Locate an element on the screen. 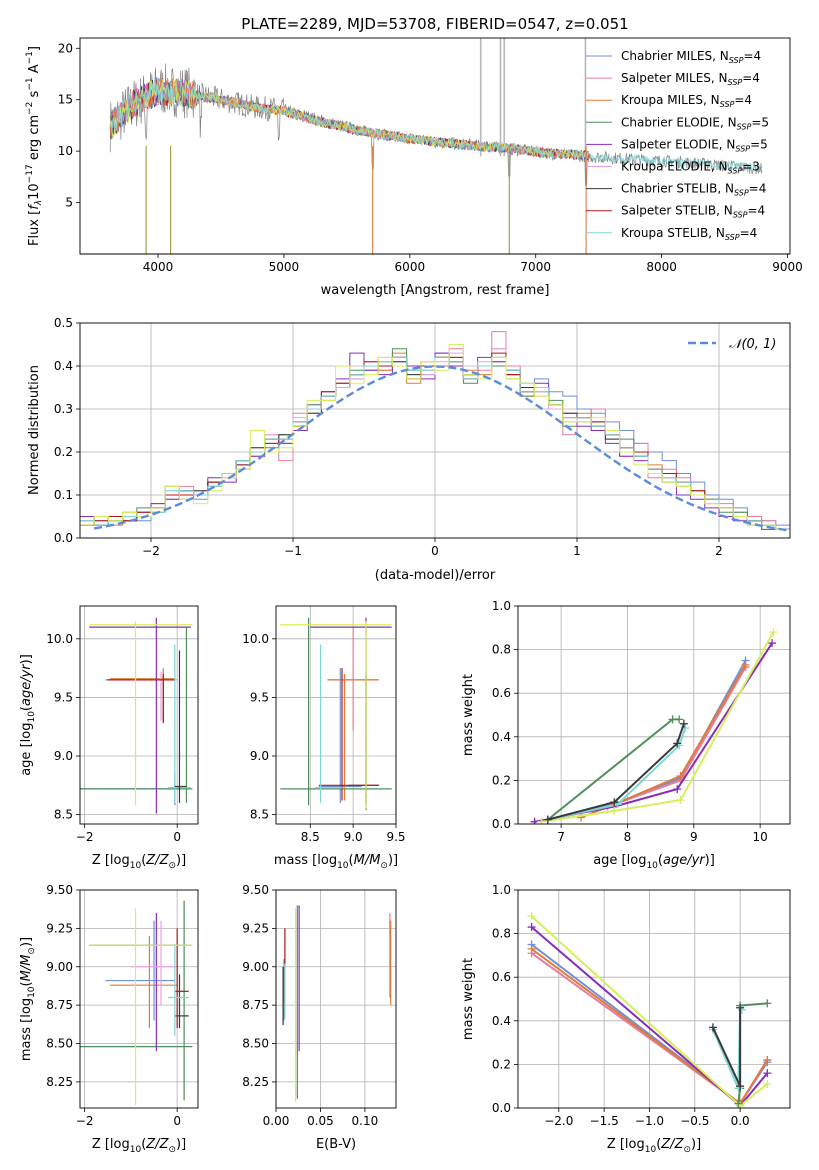 This screenshot has width=819, height=1170. y-tick-label: 0.4 is located at coordinates (501, 1021).